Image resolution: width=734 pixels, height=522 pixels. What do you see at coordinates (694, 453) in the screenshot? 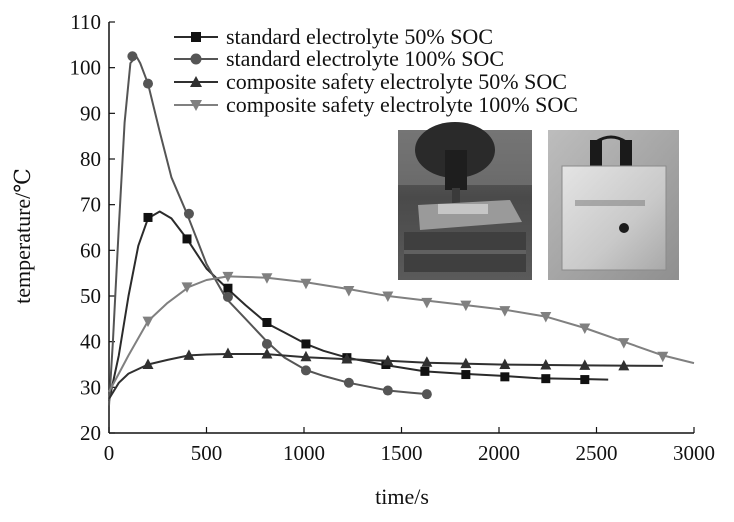
I see `x-tick-label: 3000` at bounding box center [694, 453].